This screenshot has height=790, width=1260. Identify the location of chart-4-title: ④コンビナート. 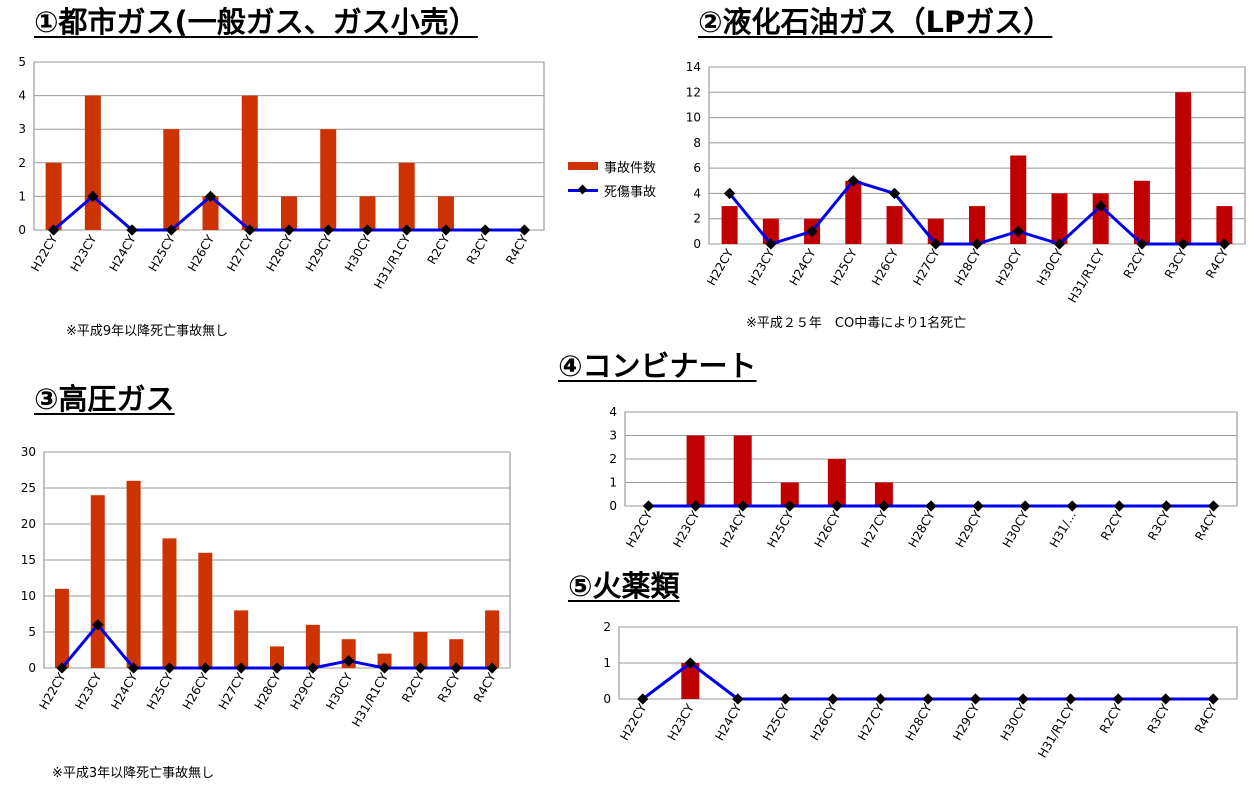
(657, 366).